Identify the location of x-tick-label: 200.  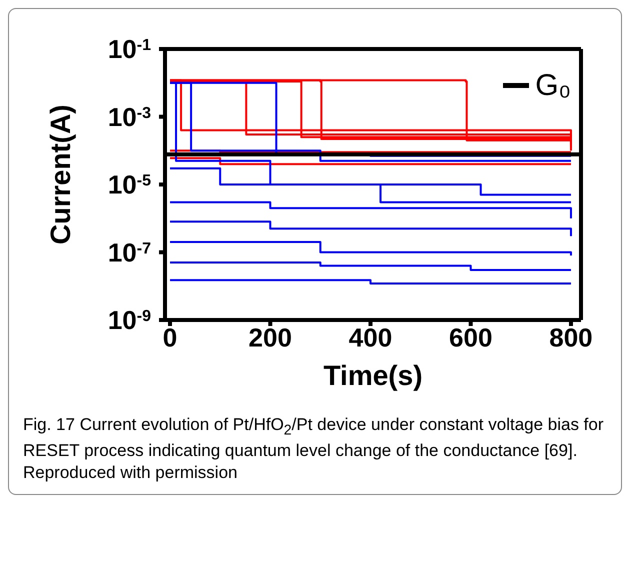
(270, 337).